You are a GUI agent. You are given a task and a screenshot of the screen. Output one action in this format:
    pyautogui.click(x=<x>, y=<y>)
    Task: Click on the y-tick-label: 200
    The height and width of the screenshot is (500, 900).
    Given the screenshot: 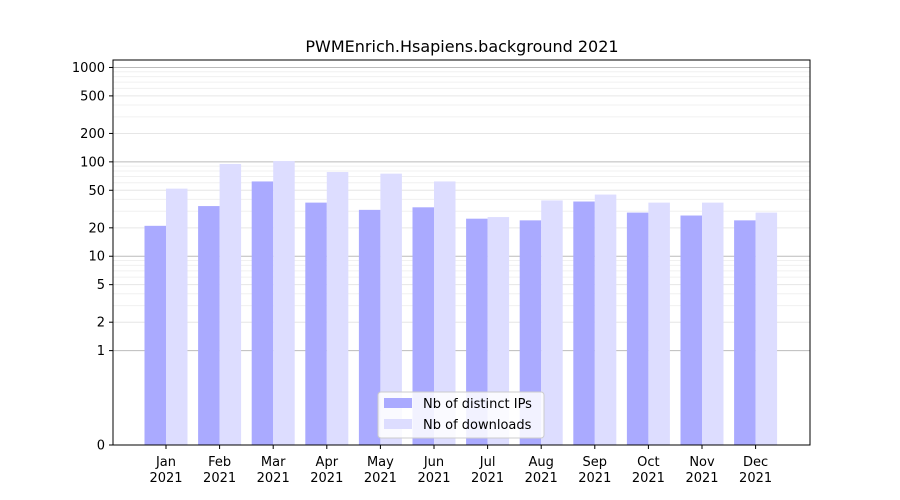 What is the action you would take?
    pyautogui.click(x=92, y=134)
    